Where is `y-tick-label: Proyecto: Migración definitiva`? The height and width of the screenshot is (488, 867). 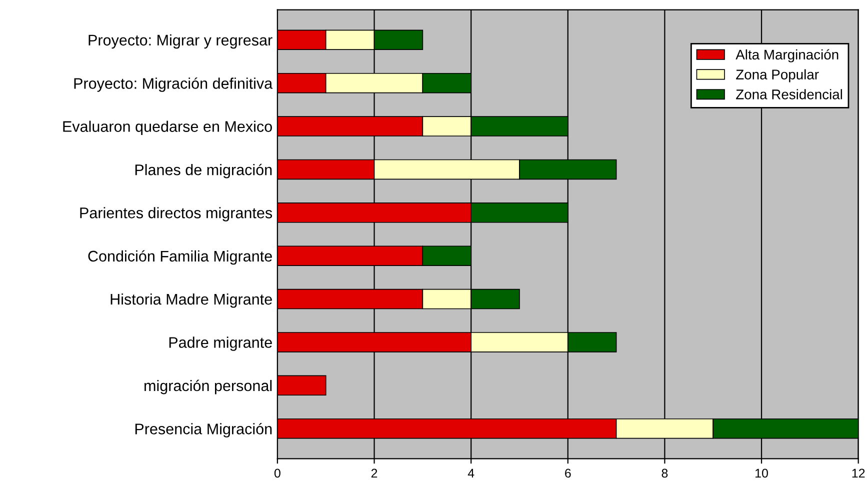 y-tick-label: Proyecto: Migración definitiva is located at coordinates (173, 84).